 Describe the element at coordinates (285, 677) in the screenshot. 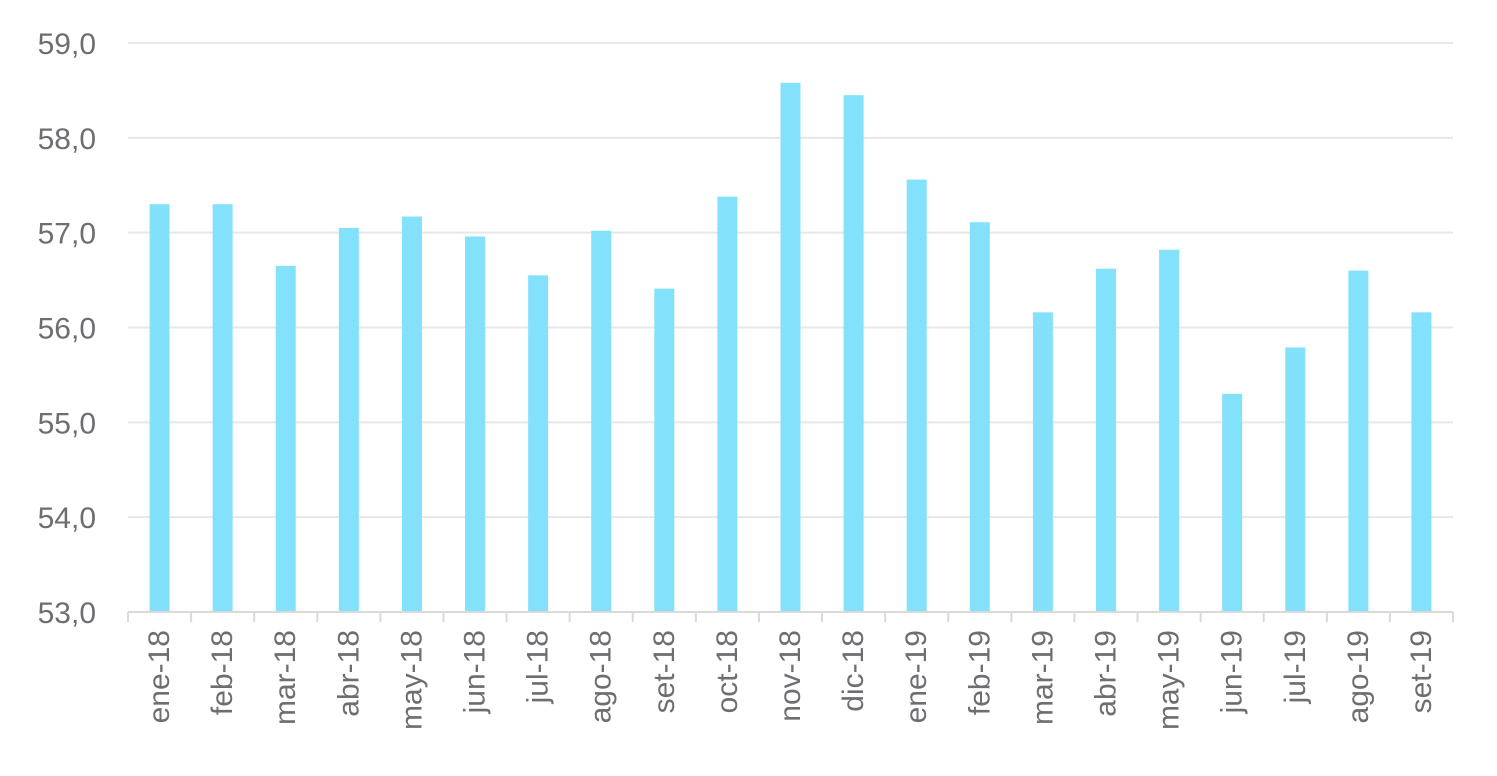

I see `x-tick-label: mar-18` at that location.